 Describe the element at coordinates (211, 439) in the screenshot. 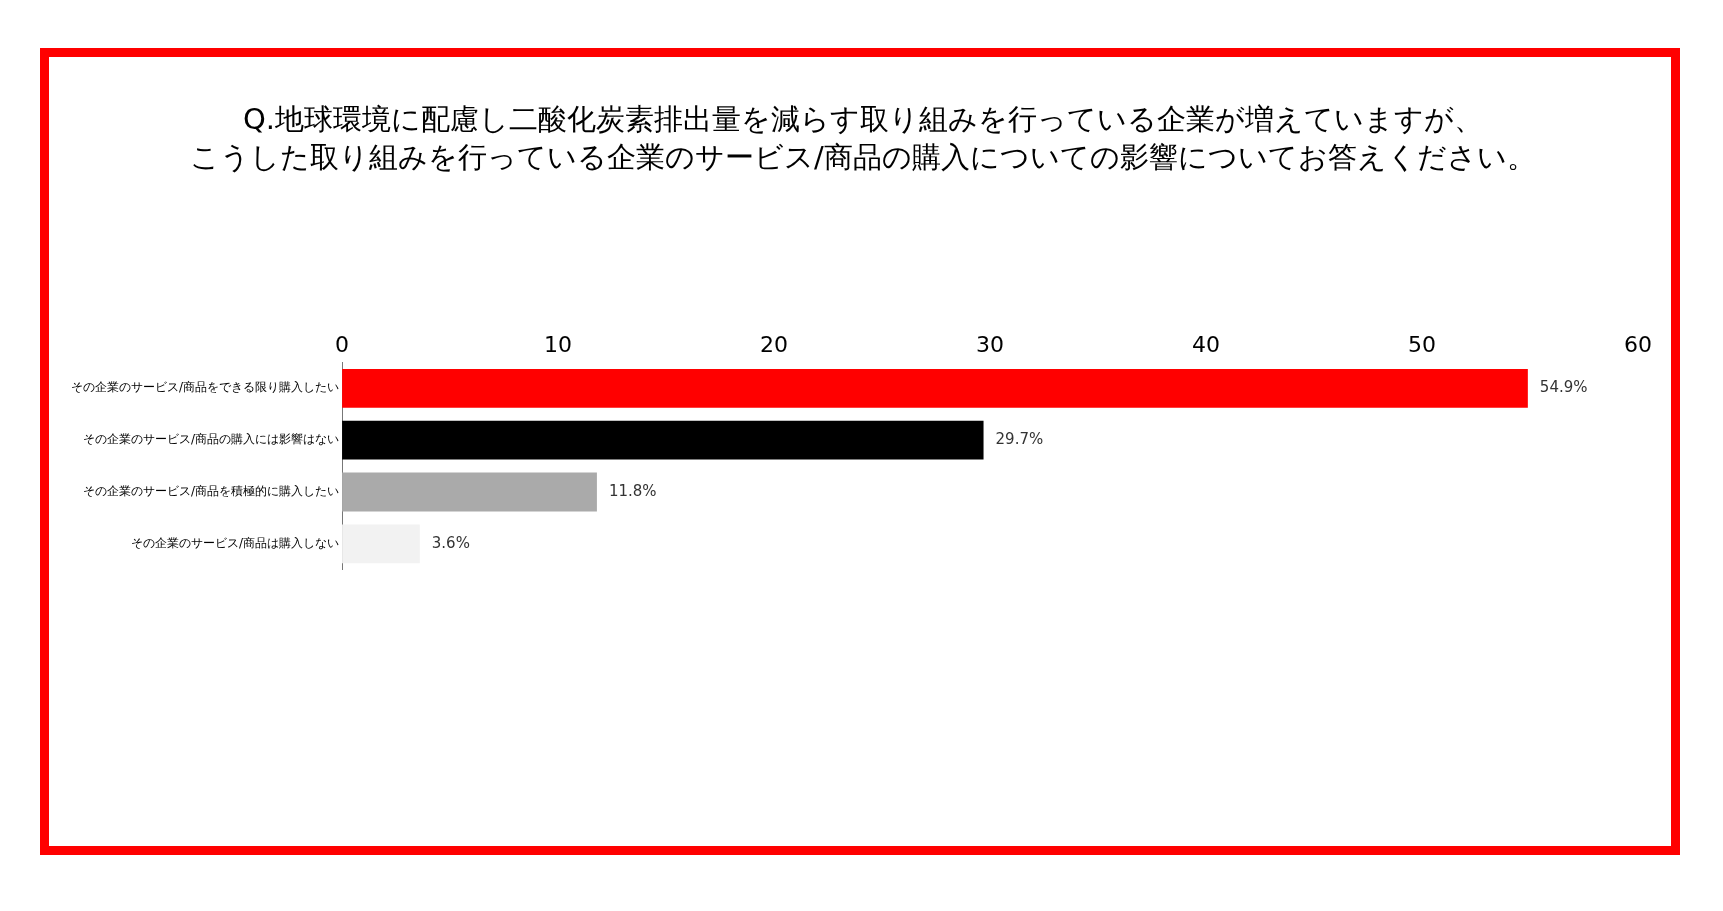

I see `y-tick-label: その企業のサービス/商品の購入には影響はない` at that location.